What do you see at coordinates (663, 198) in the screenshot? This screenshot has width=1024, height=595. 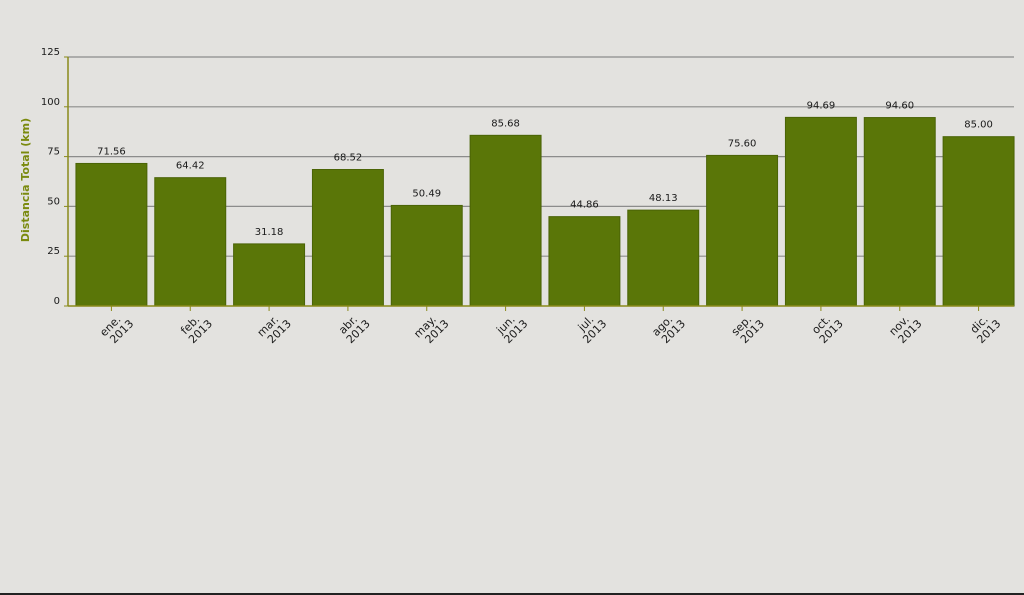 I see `bar-value-label: 48.13` at bounding box center [663, 198].